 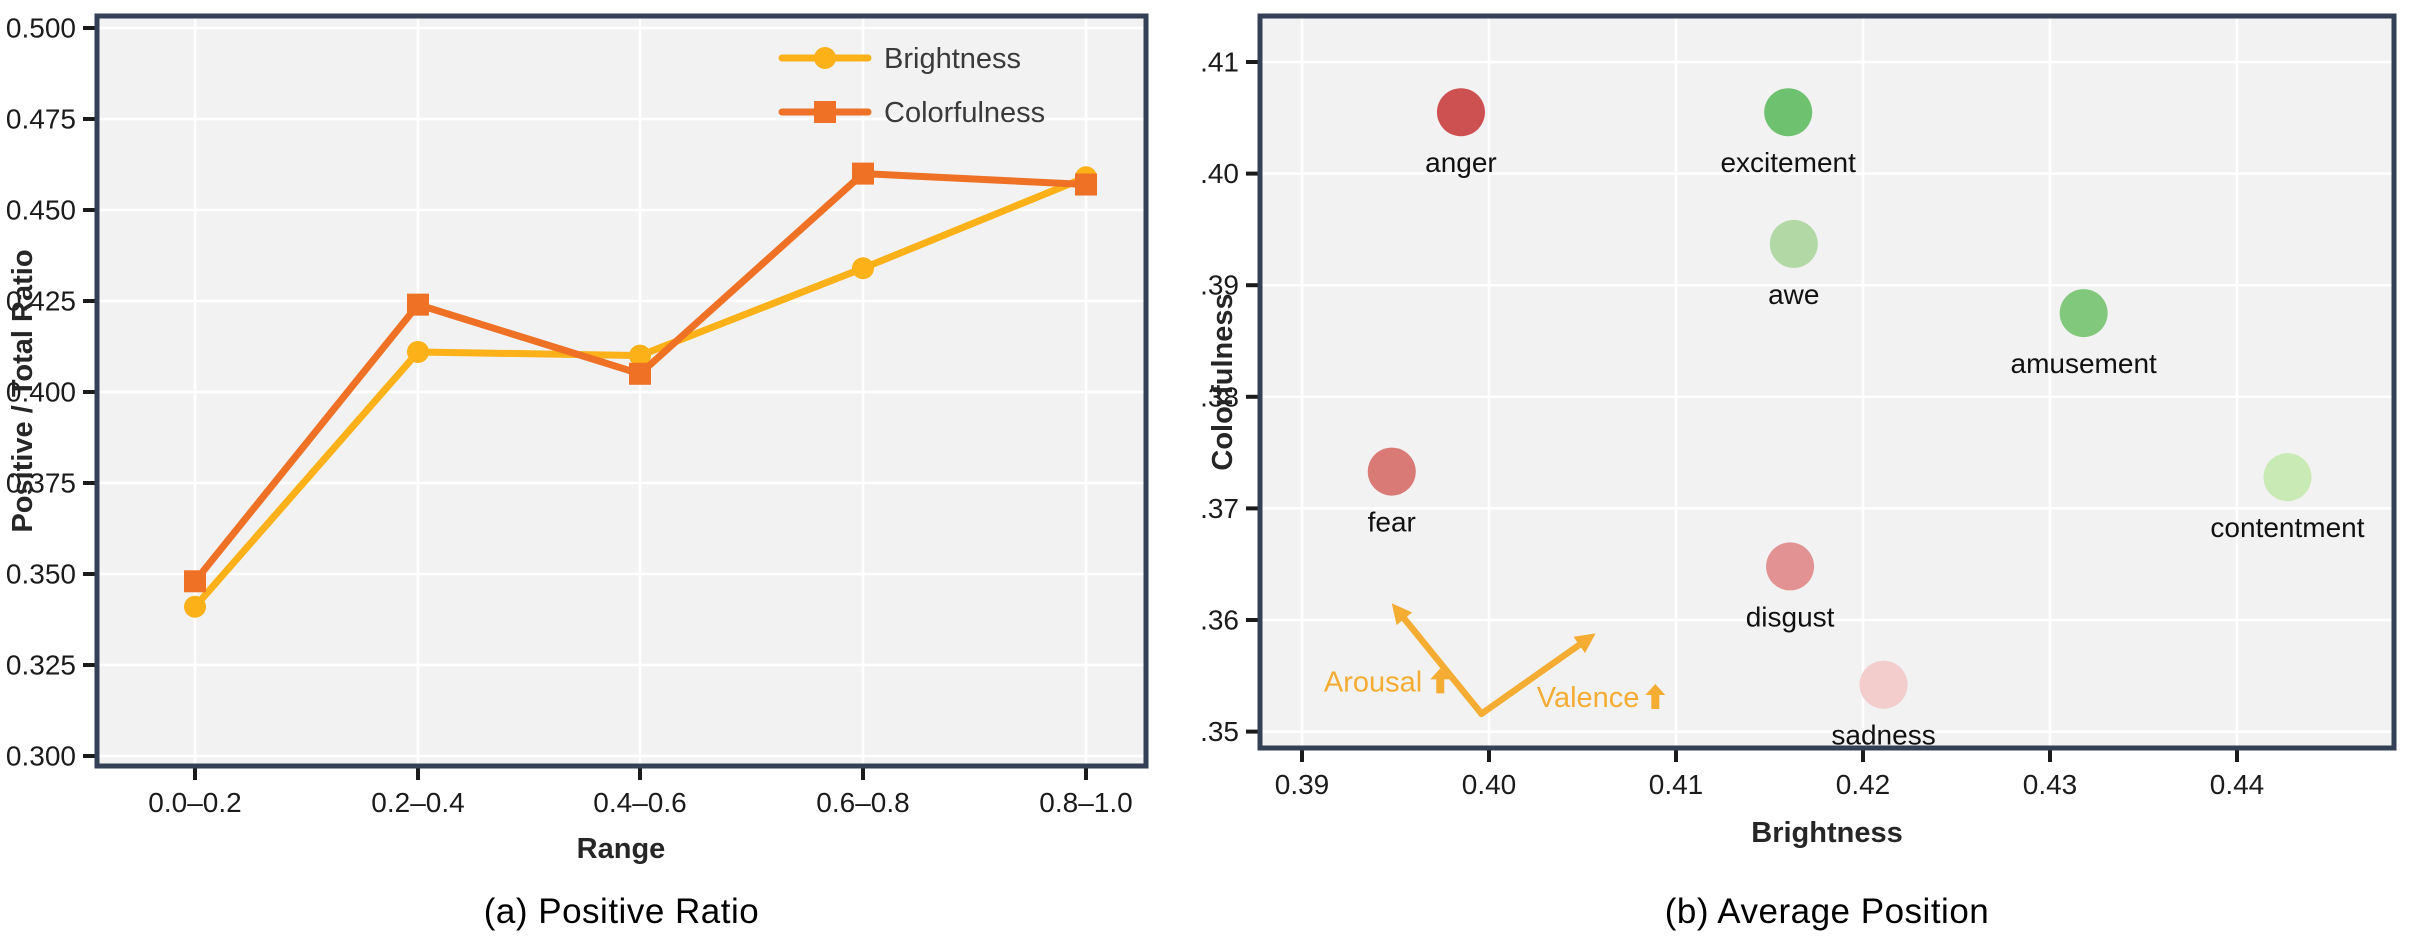 What do you see at coordinates (1460, 112) in the screenshot?
I see `data-point-anger` at bounding box center [1460, 112].